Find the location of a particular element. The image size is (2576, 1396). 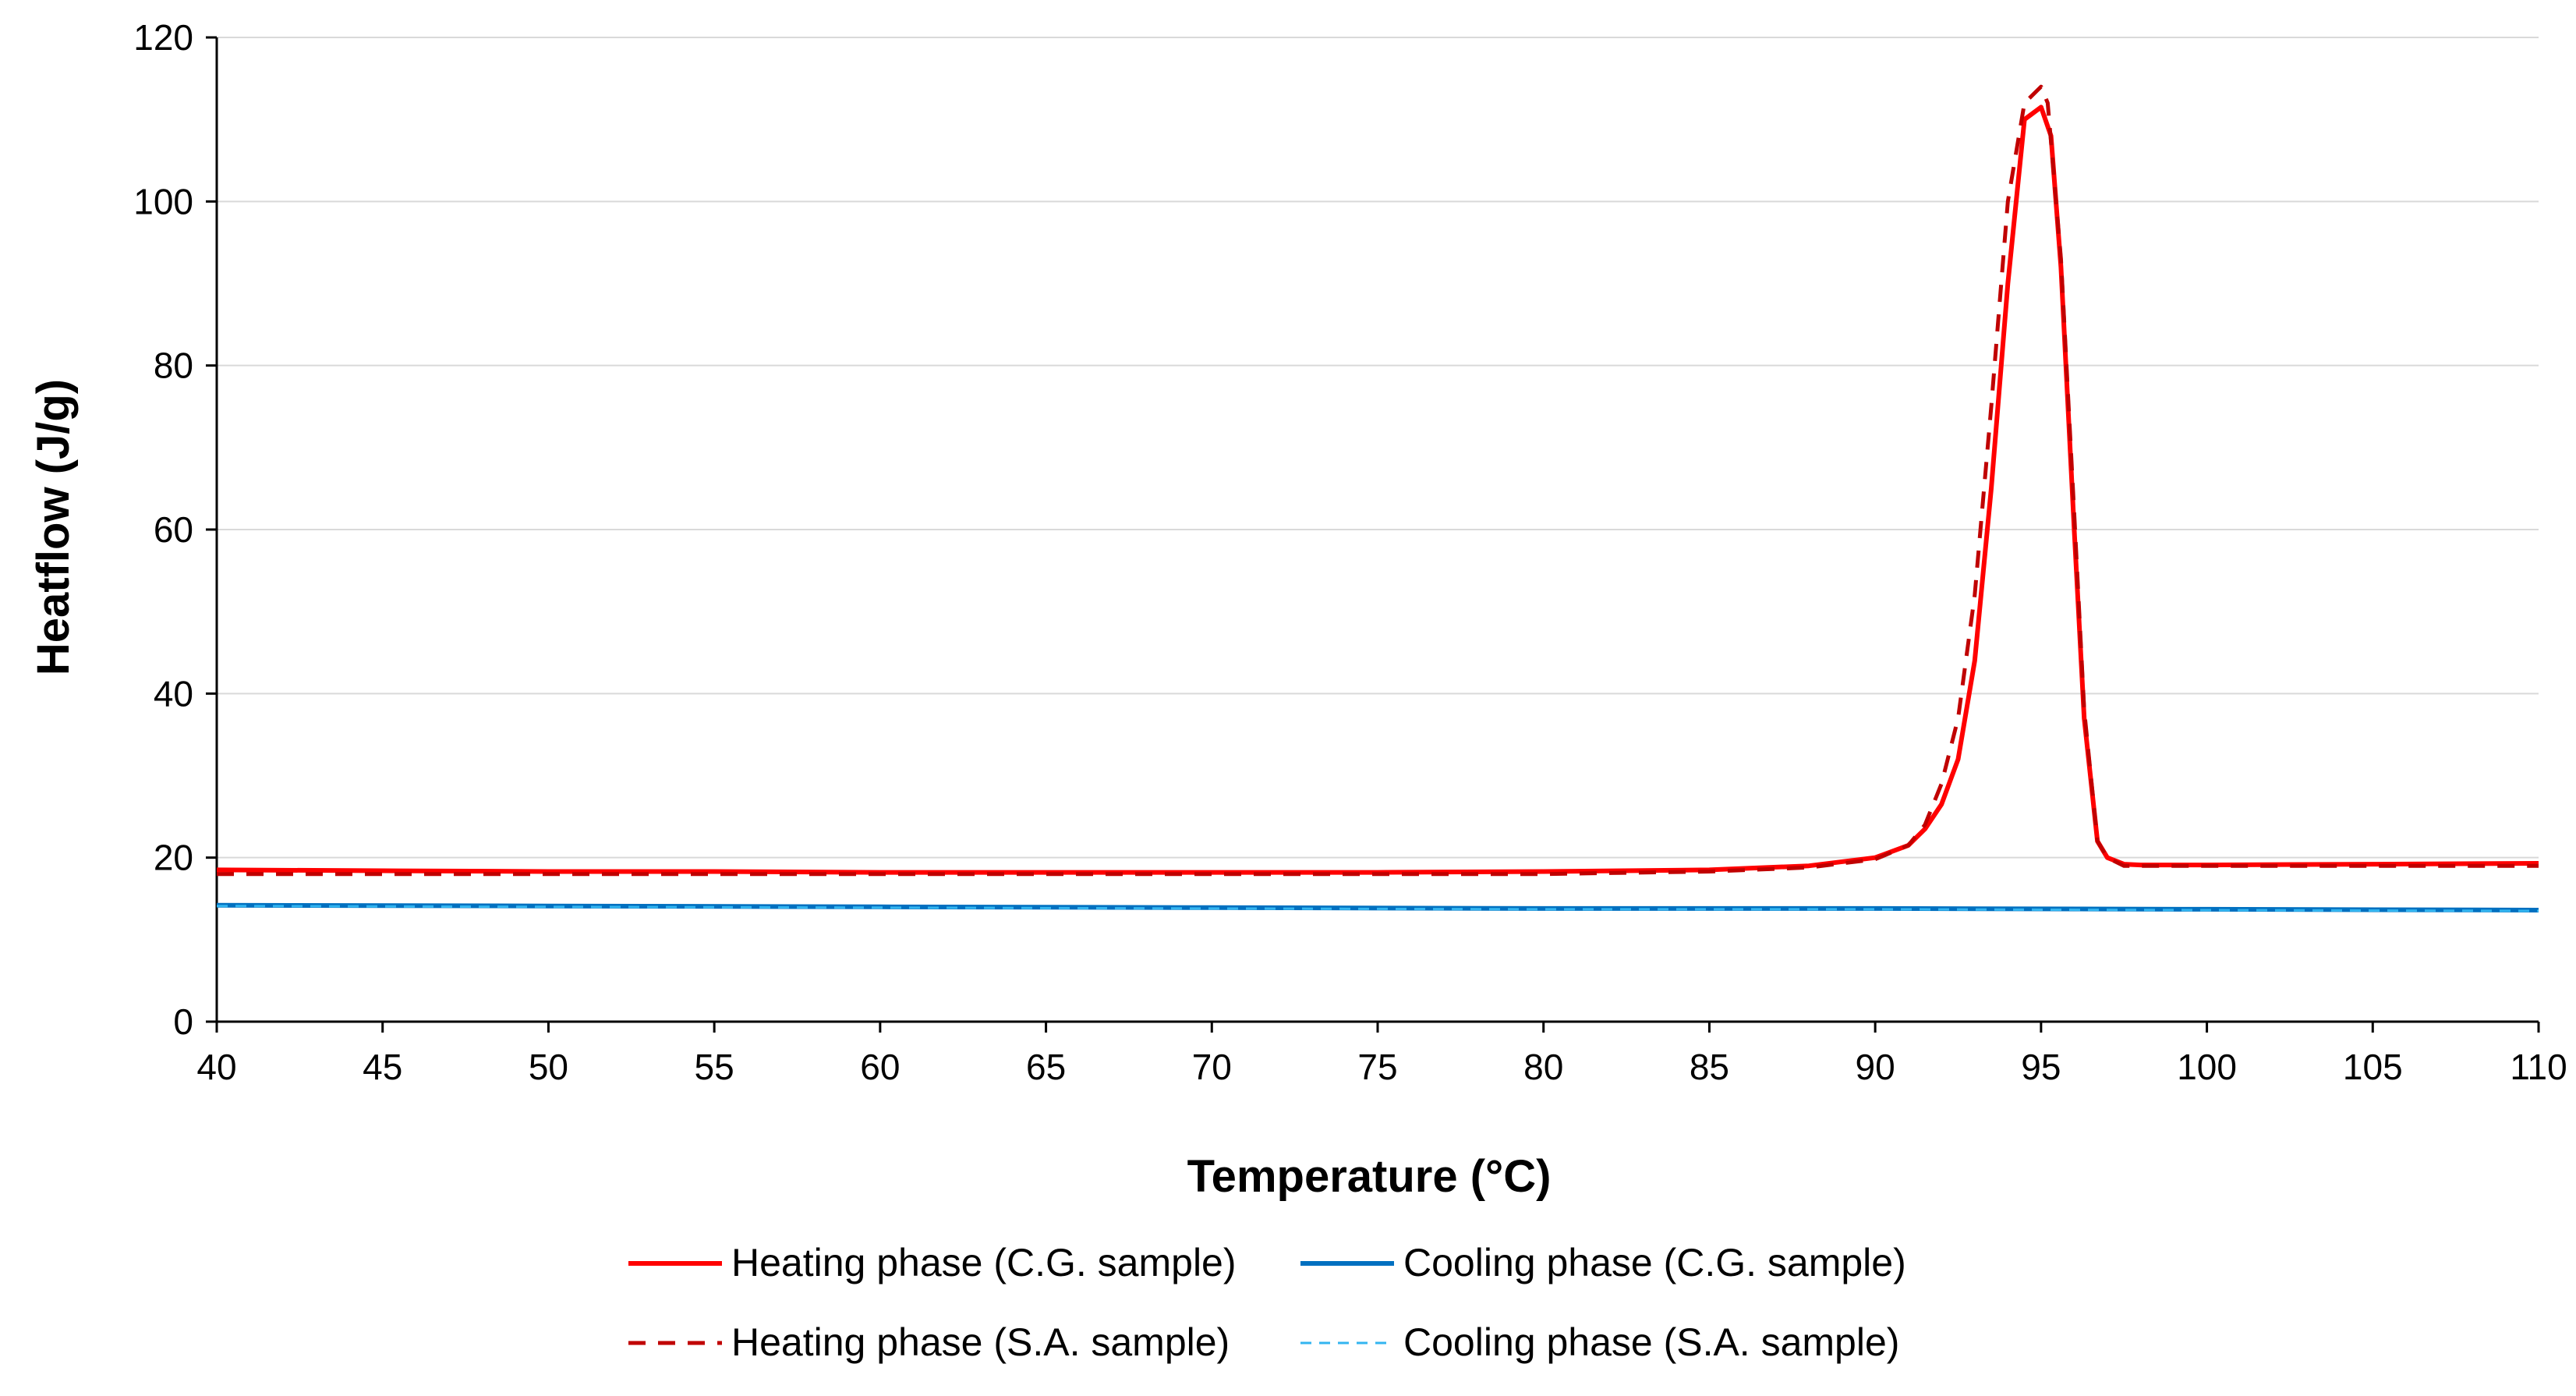

x-tick-label-85: 85 is located at coordinates (1709, 1067).